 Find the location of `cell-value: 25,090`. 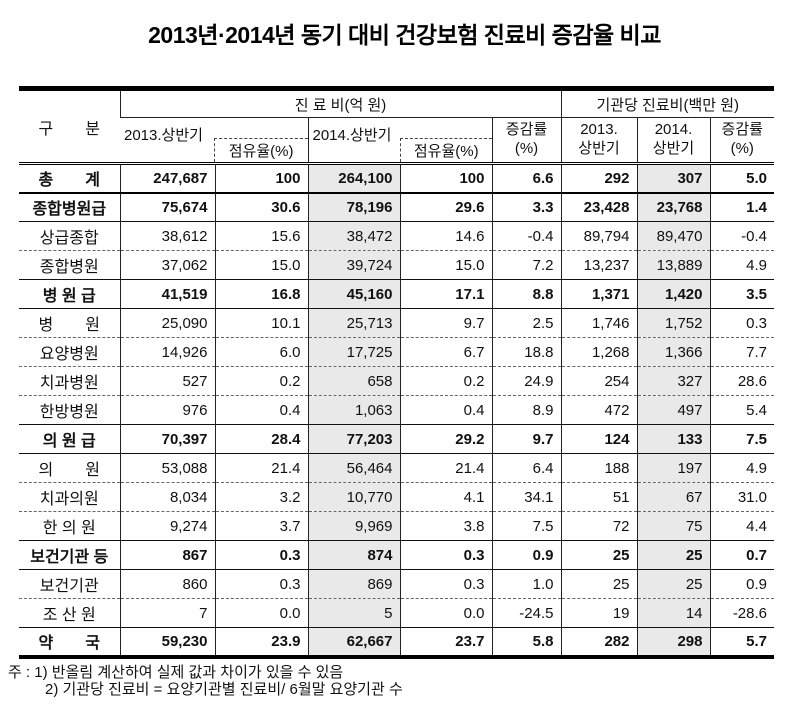

cell-value: 25,090 is located at coordinates (167, 323).